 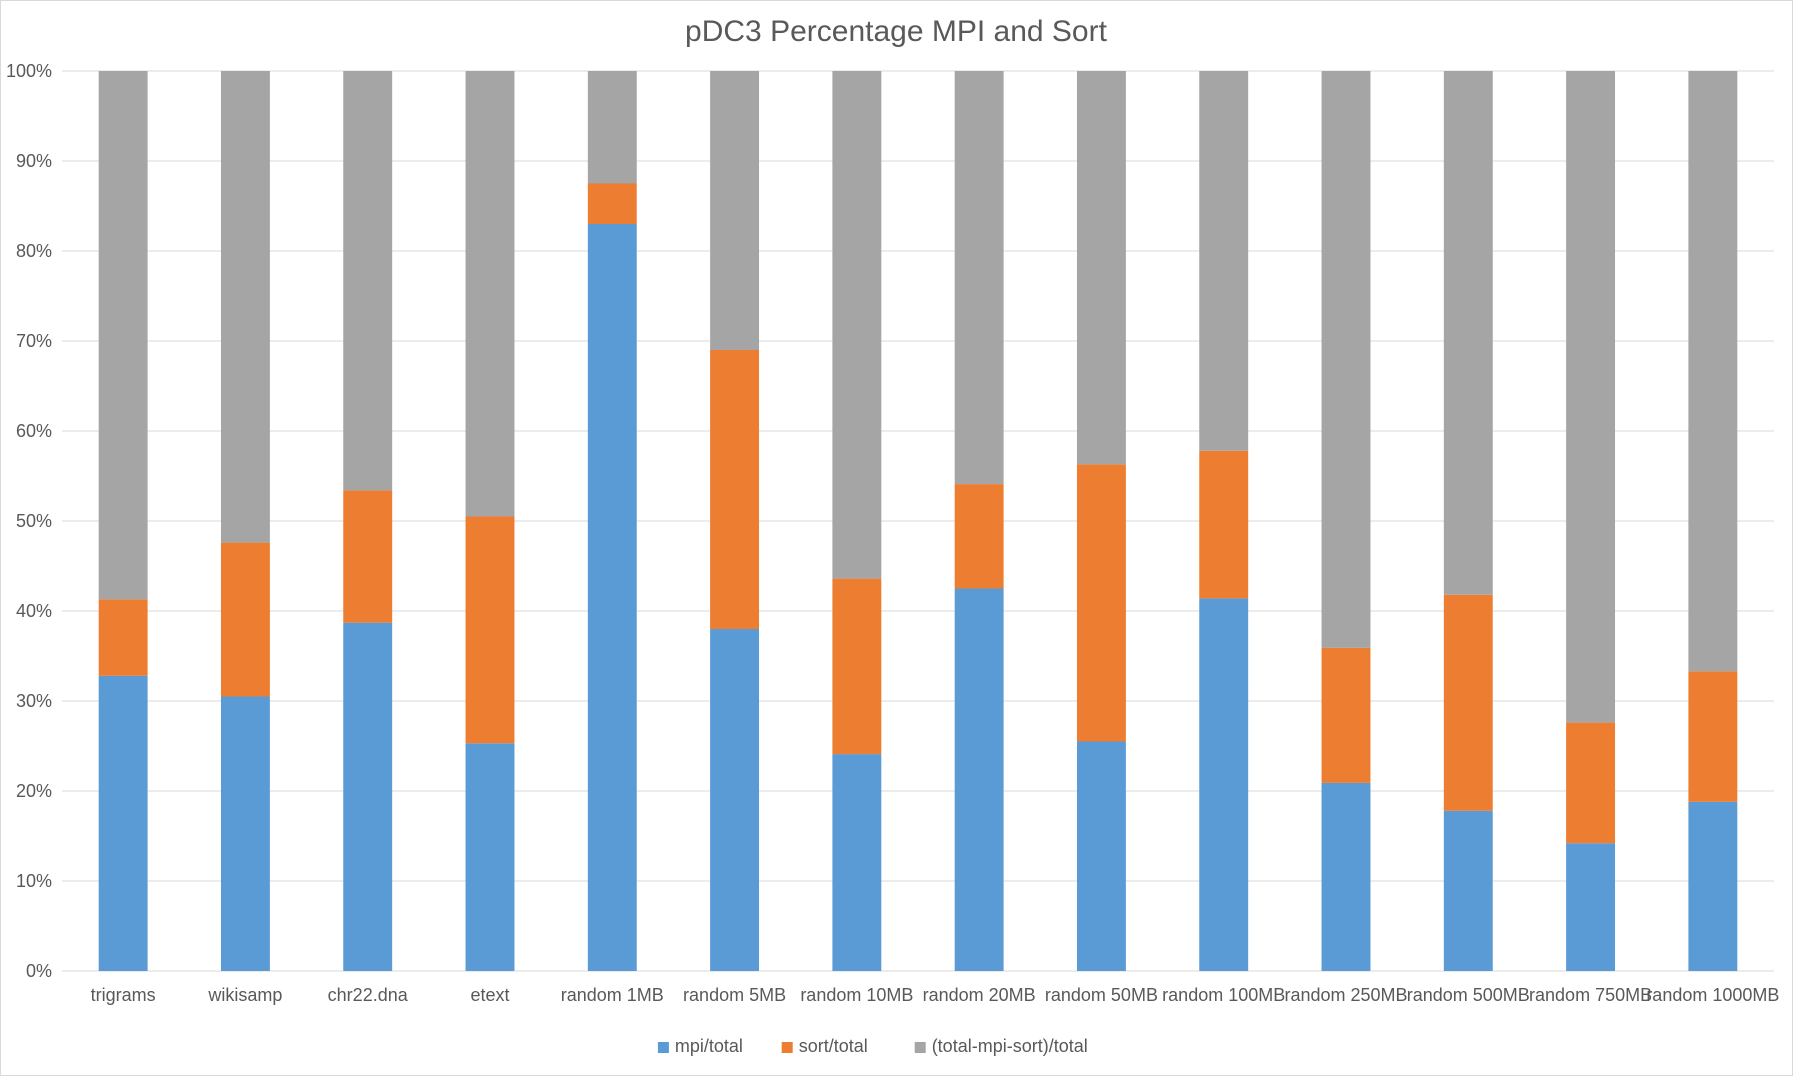 What do you see at coordinates (1223, 995) in the screenshot?
I see `x-tick-label-9: random 100MB` at bounding box center [1223, 995].